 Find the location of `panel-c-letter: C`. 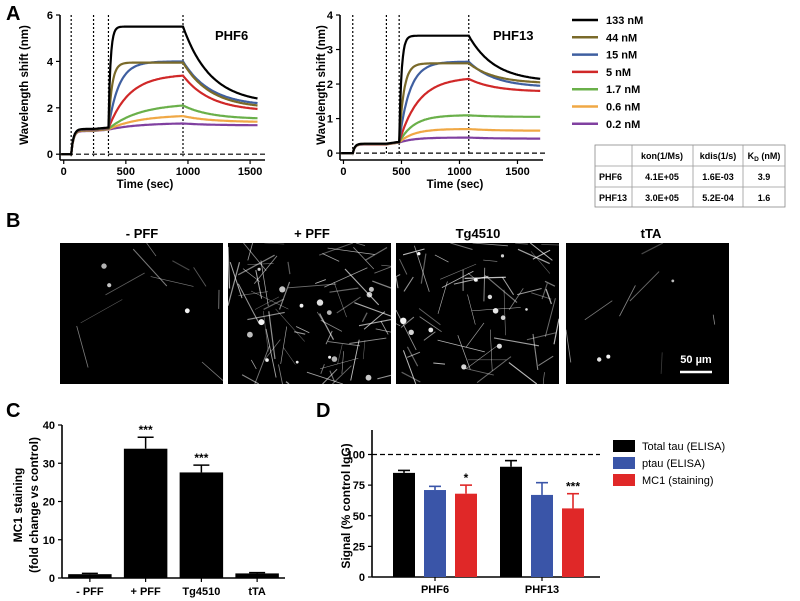

panel-c-letter: C is located at coordinates (13, 411).